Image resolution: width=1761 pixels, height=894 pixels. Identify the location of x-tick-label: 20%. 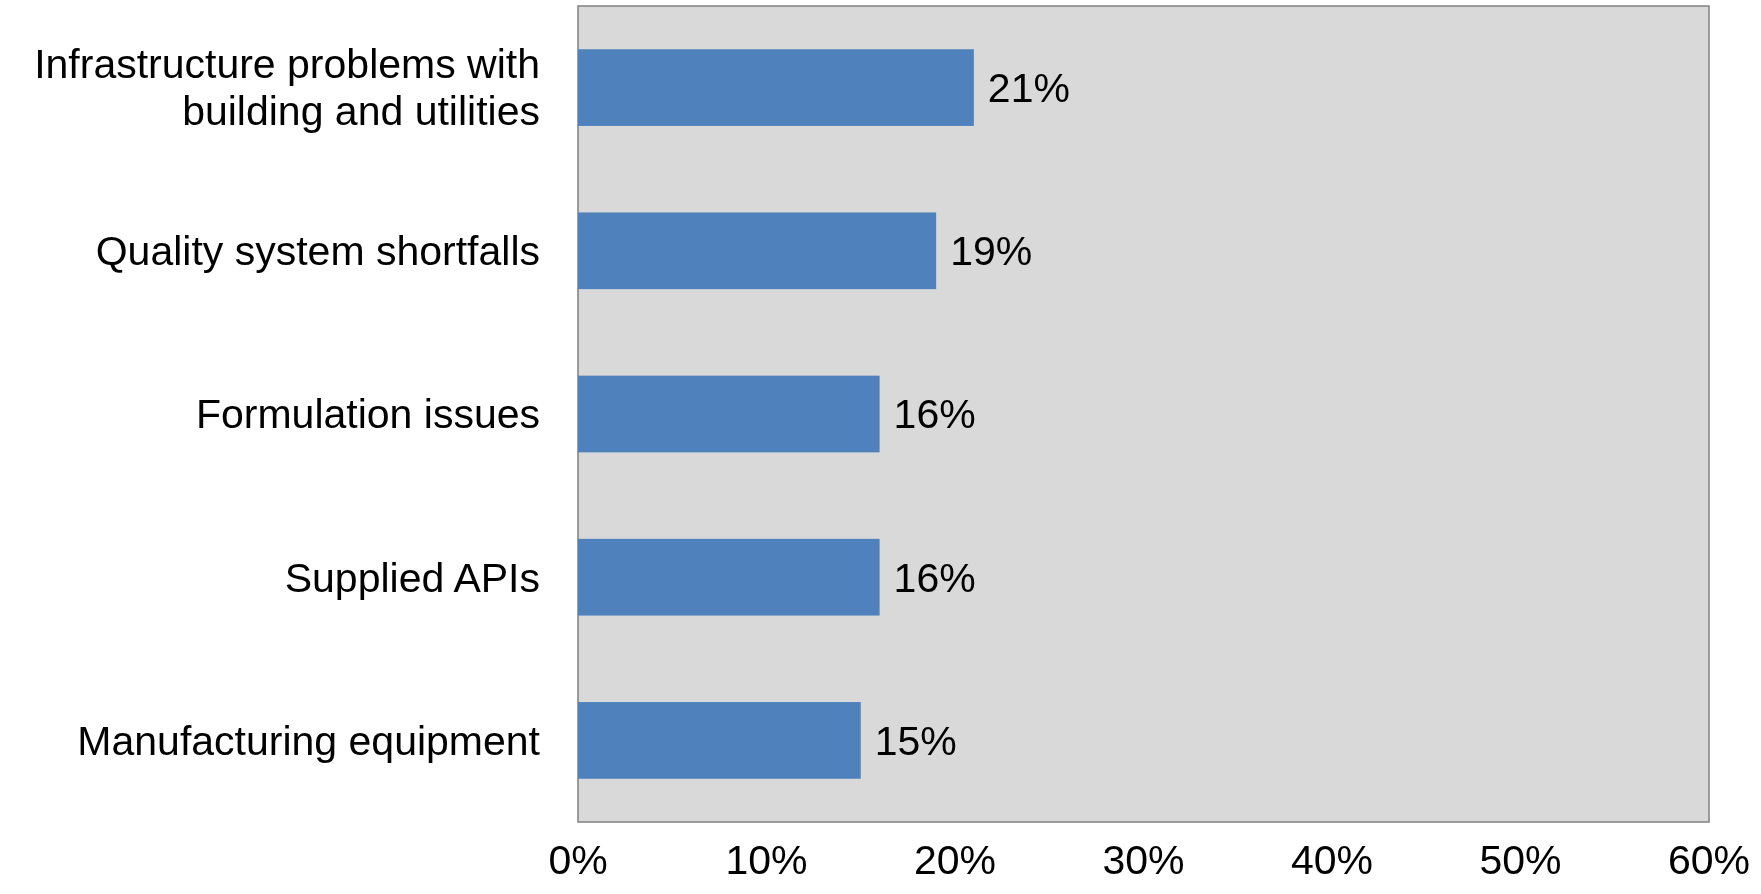
(955, 860).